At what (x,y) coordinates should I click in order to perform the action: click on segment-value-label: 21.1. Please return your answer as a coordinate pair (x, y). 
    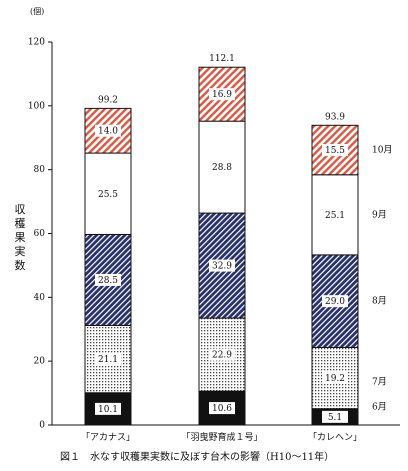
    Looking at the image, I should click on (108, 360).